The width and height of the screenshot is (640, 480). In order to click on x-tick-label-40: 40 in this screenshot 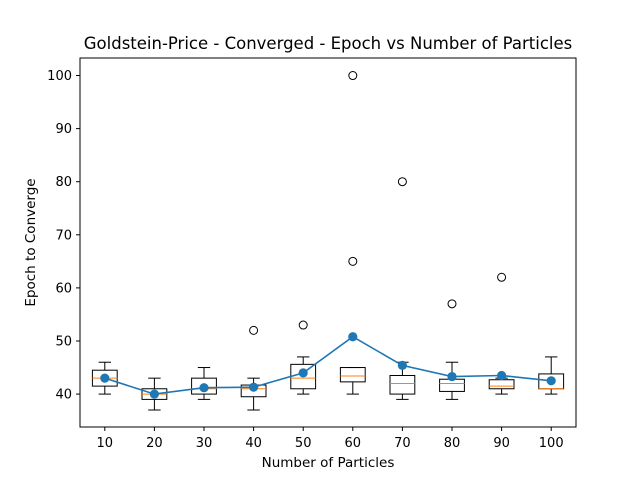, I will do `click(253, 443)`.